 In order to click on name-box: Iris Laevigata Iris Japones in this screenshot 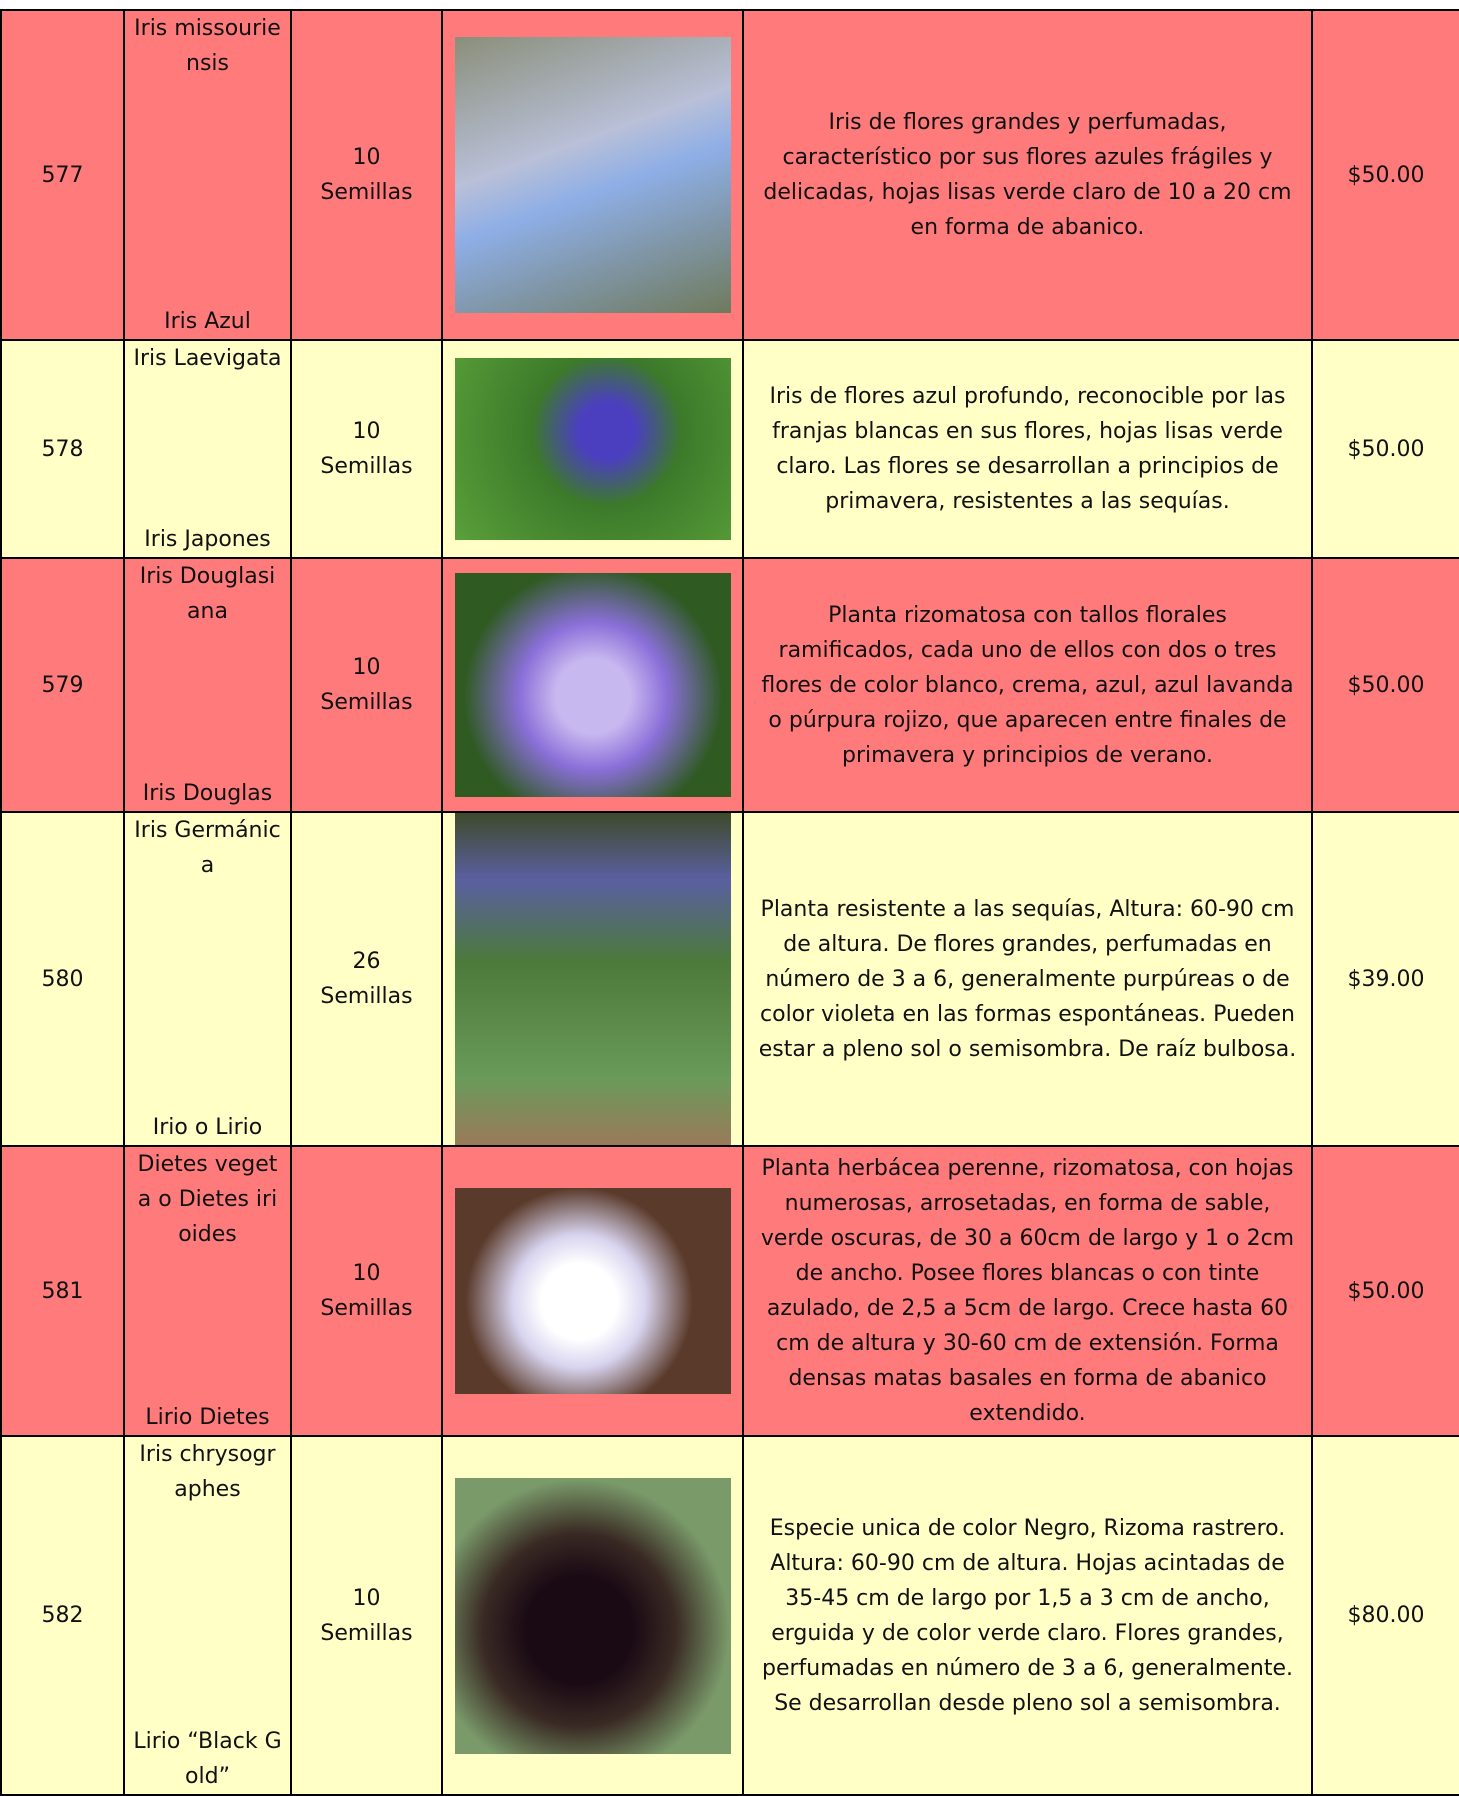, I will do `click(207, 449)`.